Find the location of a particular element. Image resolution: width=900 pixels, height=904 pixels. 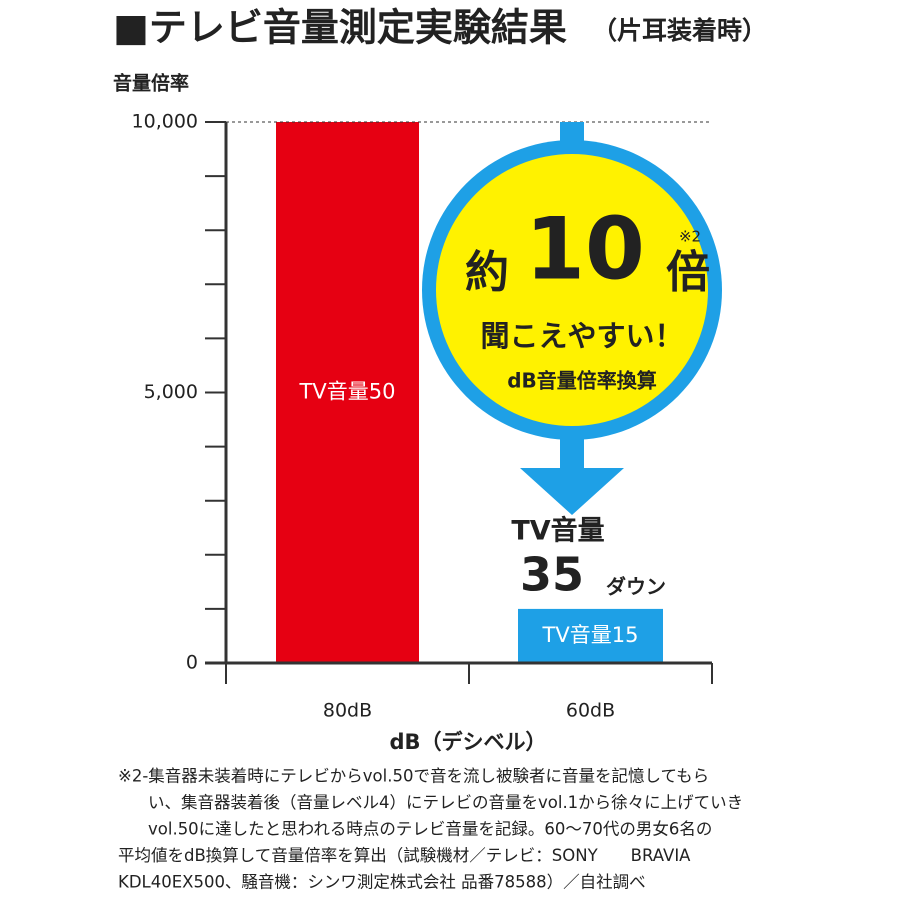

annotation: dB音量倍率換算 is located at coordinates (582, 381).